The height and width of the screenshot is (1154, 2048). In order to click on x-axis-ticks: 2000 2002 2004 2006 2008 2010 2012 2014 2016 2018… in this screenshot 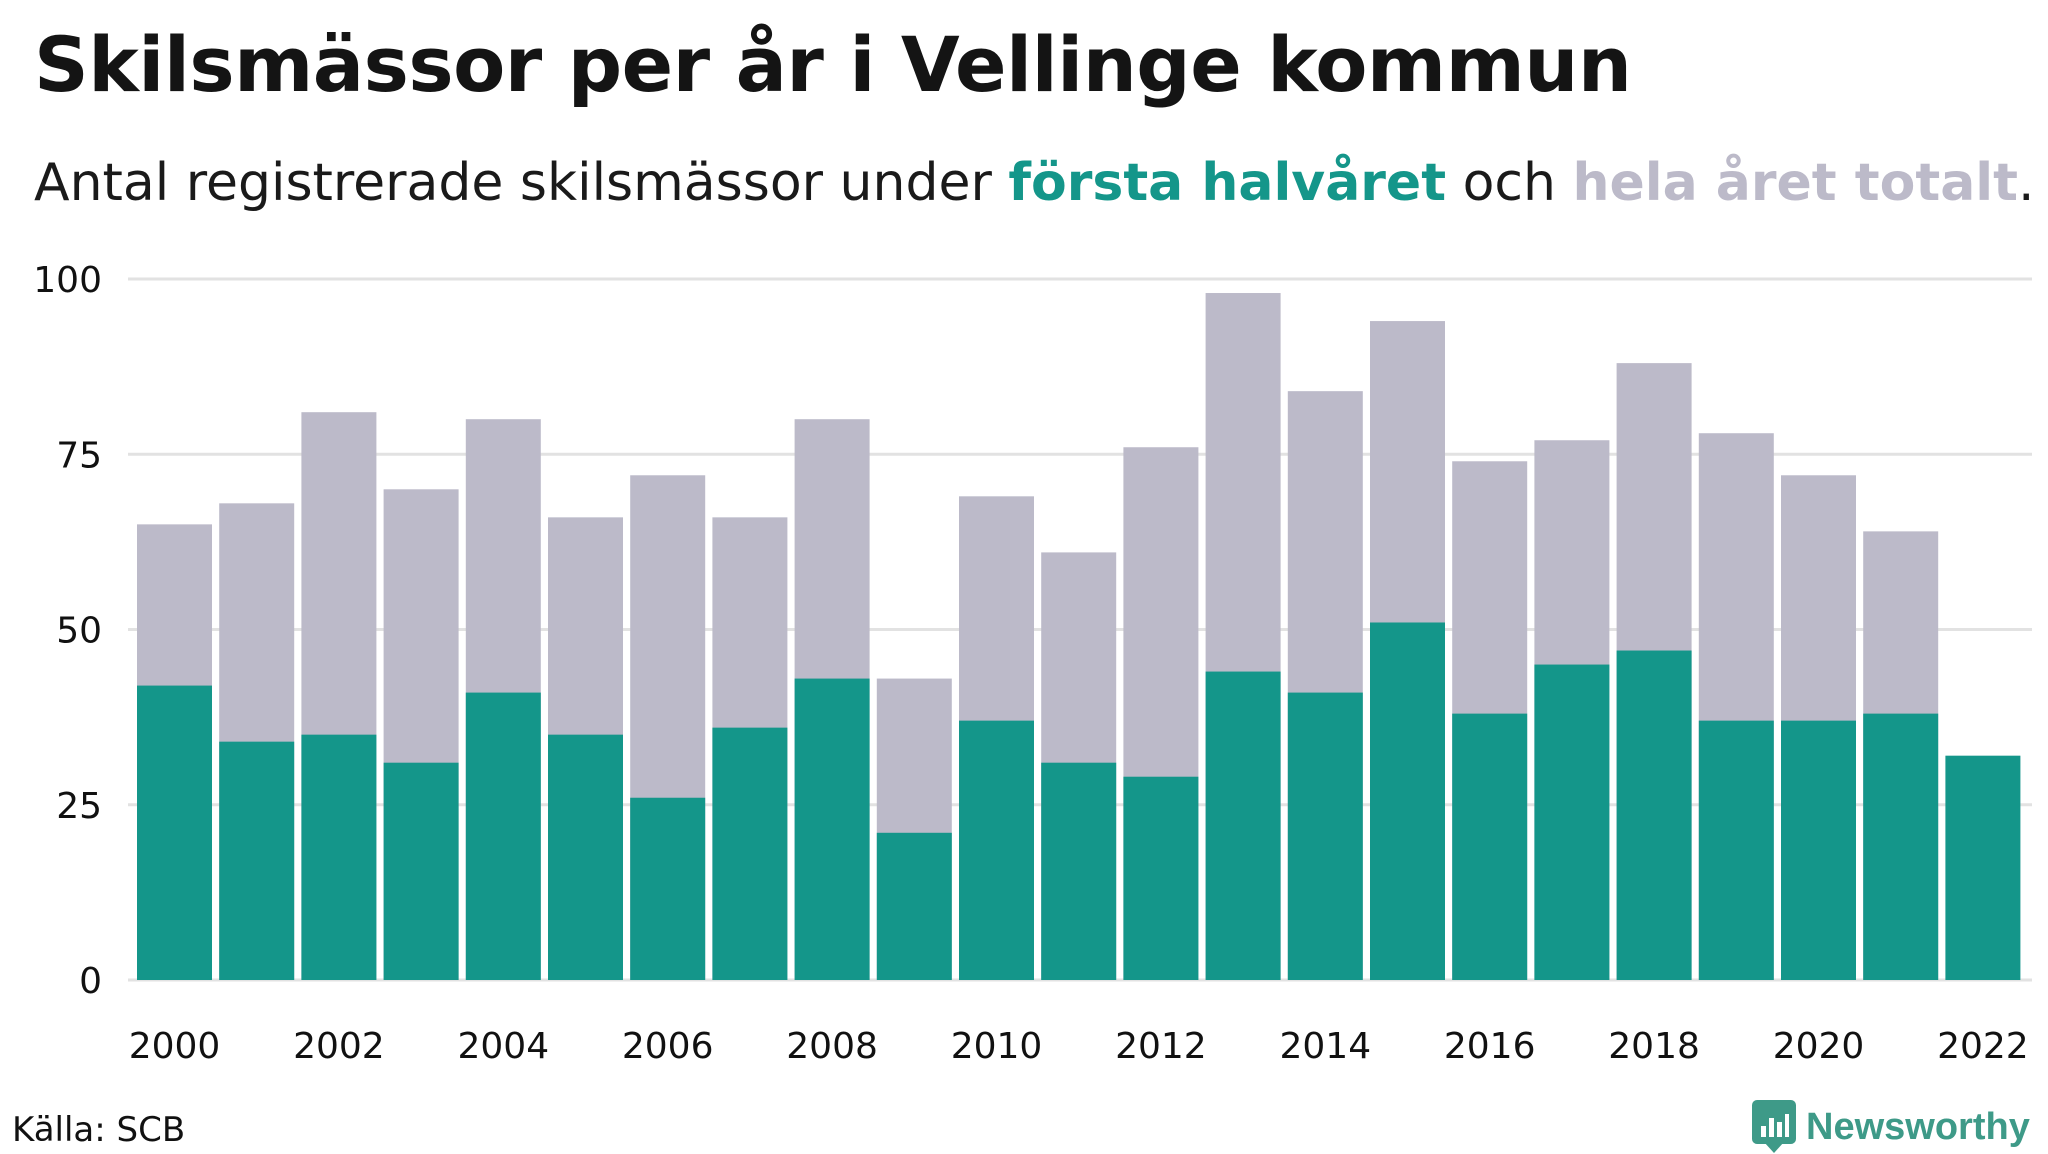, I will do `click(1079, 1046)`.